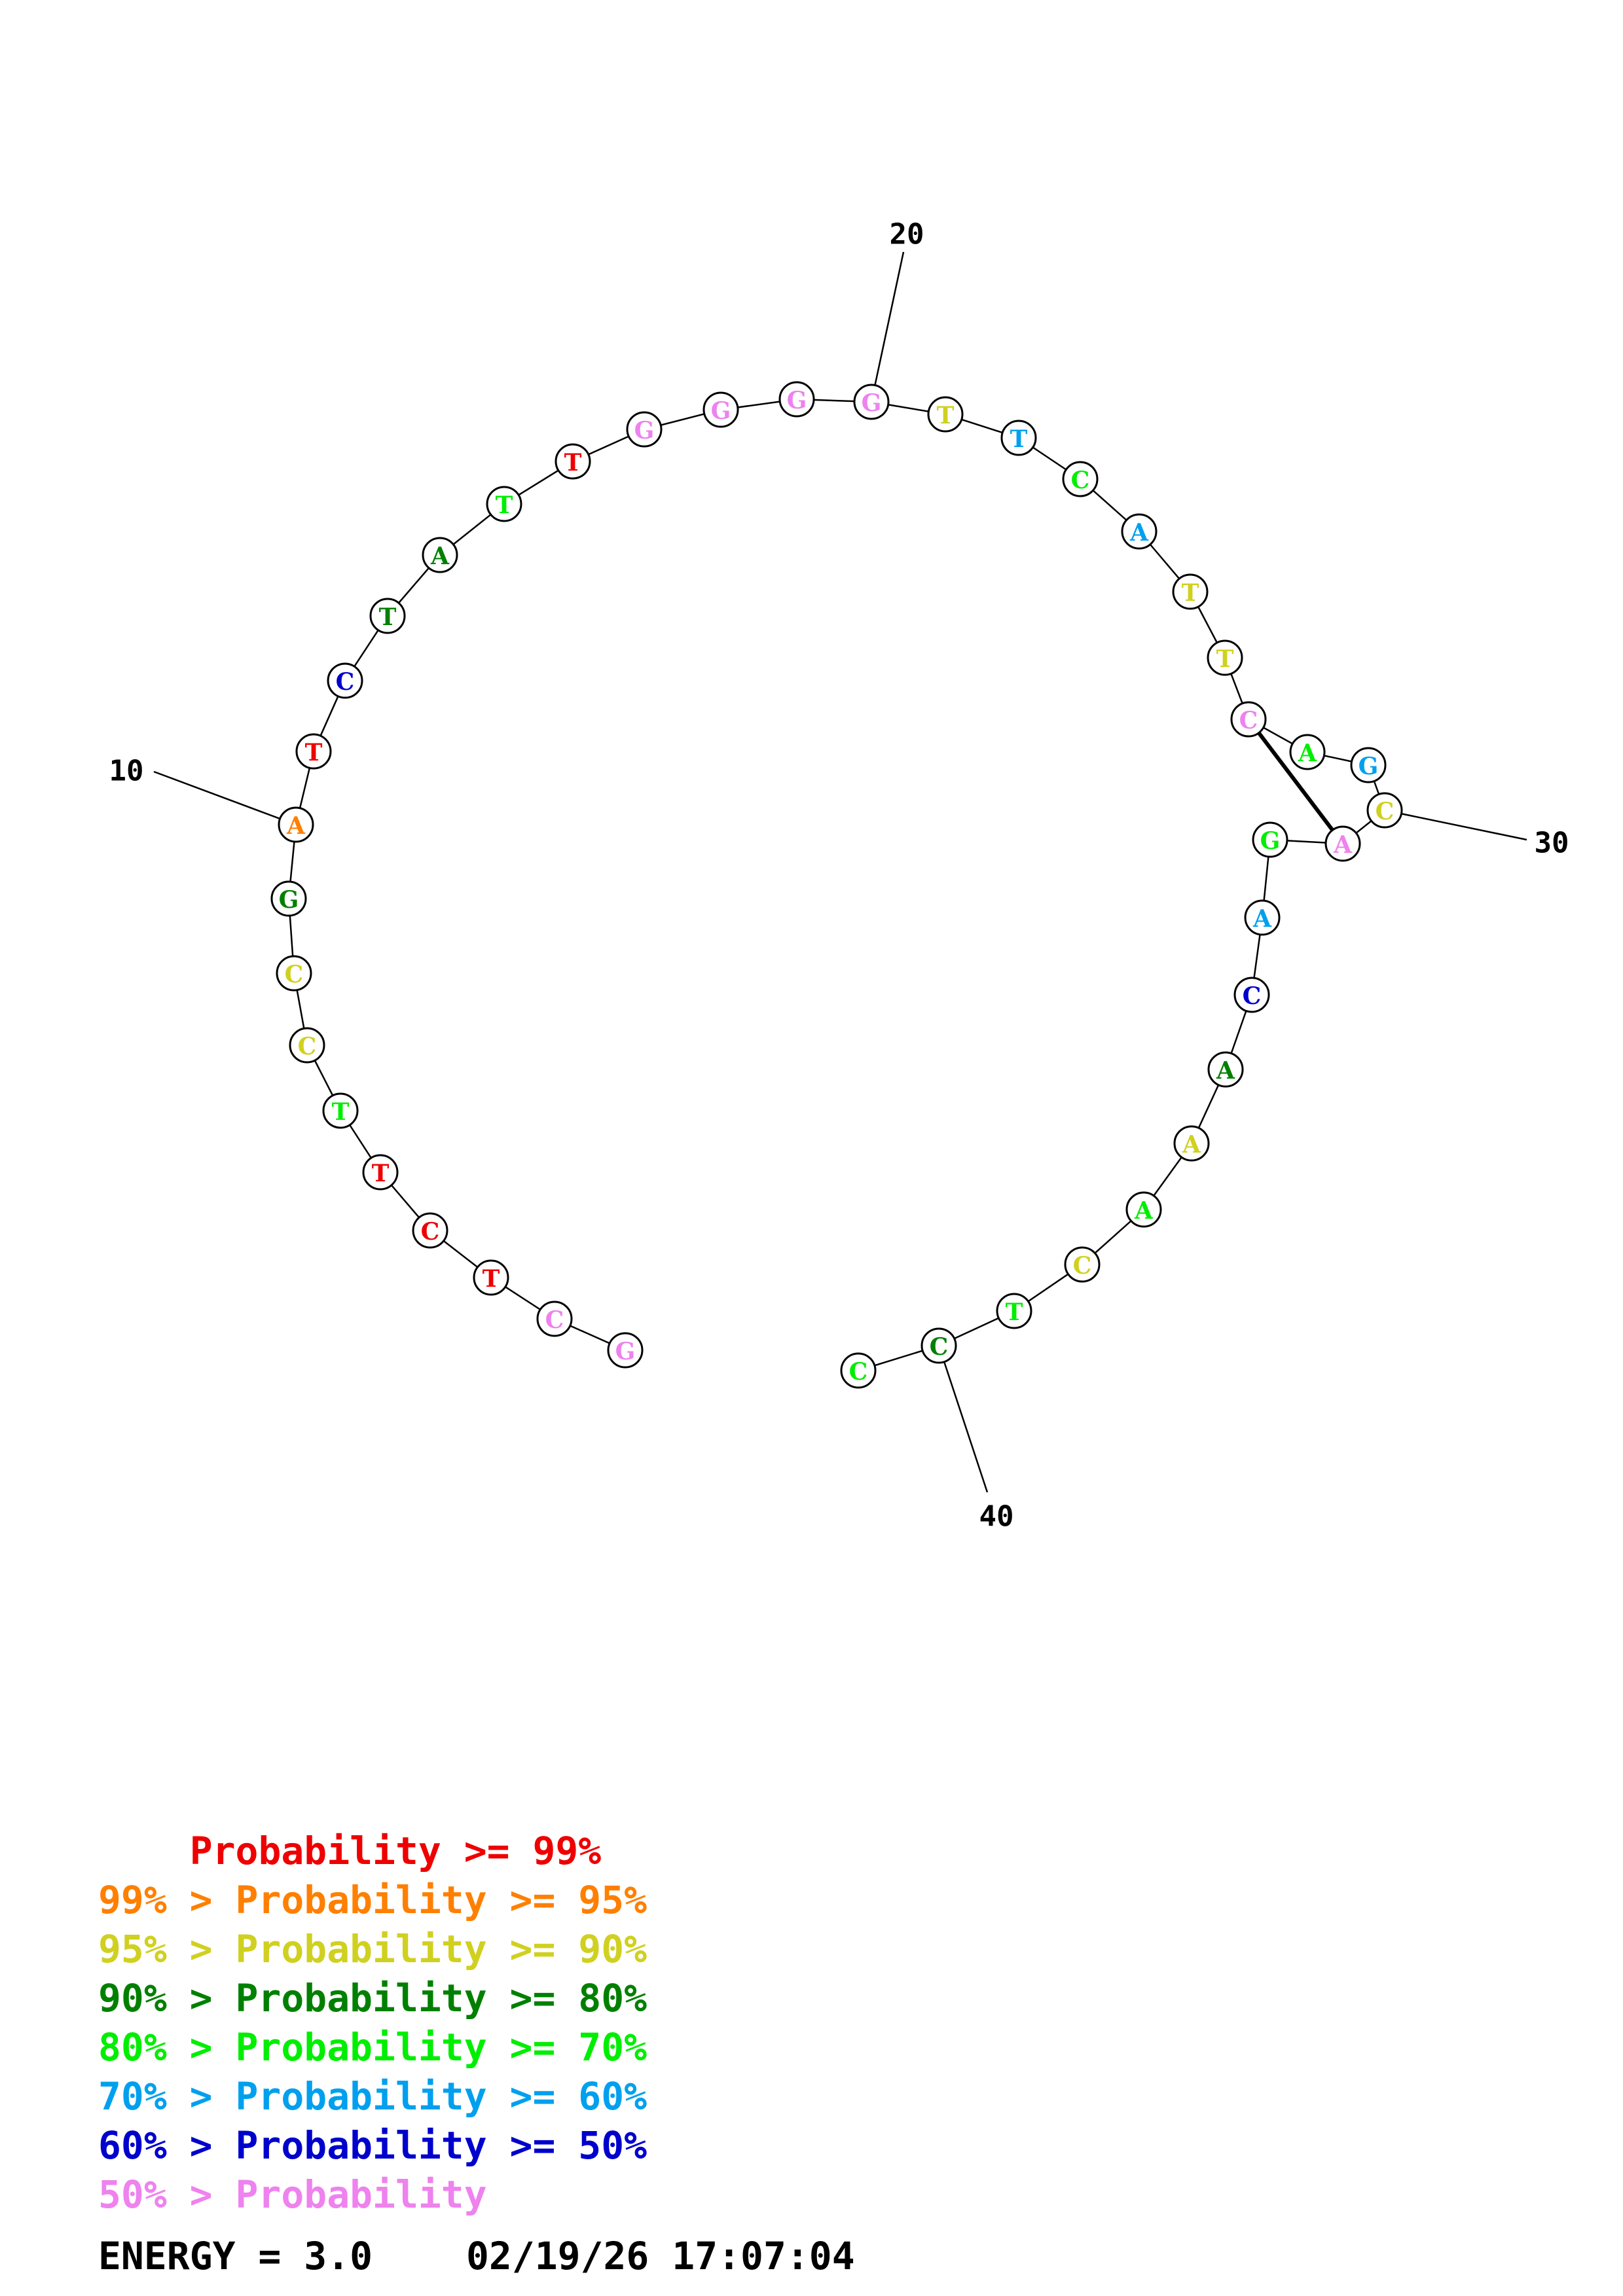 This screenshot has width=1623, height=2296. What do you see at coordinates (372, 1900) in the screenshot?
I see `legend-line-2: 99% > Probability >= 95%` at bounding box center [372, 1900].